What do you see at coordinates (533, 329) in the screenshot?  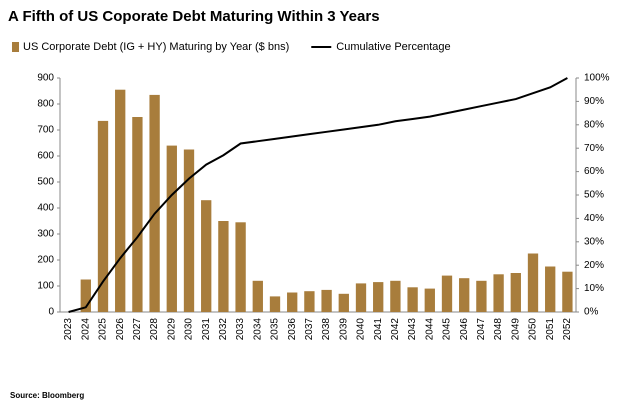 I see `x-tick-label: 2050` at bounding box center [533, 329].